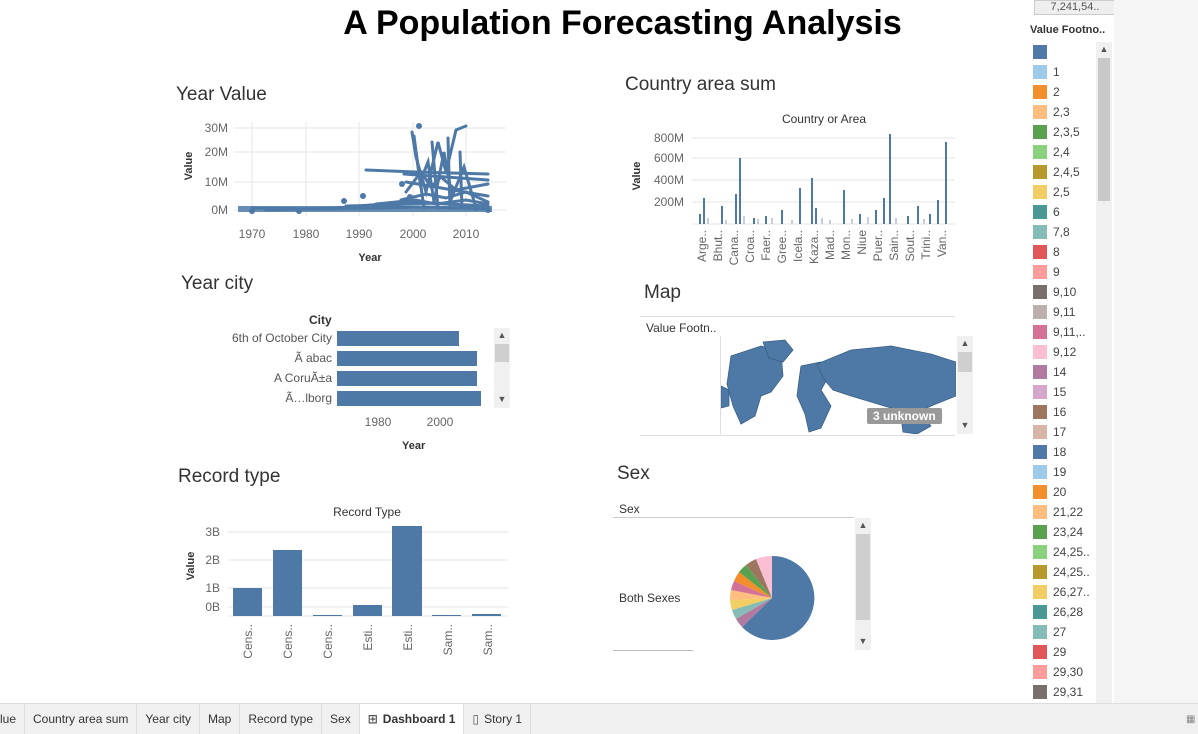 The width and height of the screenshot is (1198, 734). What do you see at coordinates (476, 719) in the screenshot?
I see `story-icon: ▯` at bounding box center [476, 719].